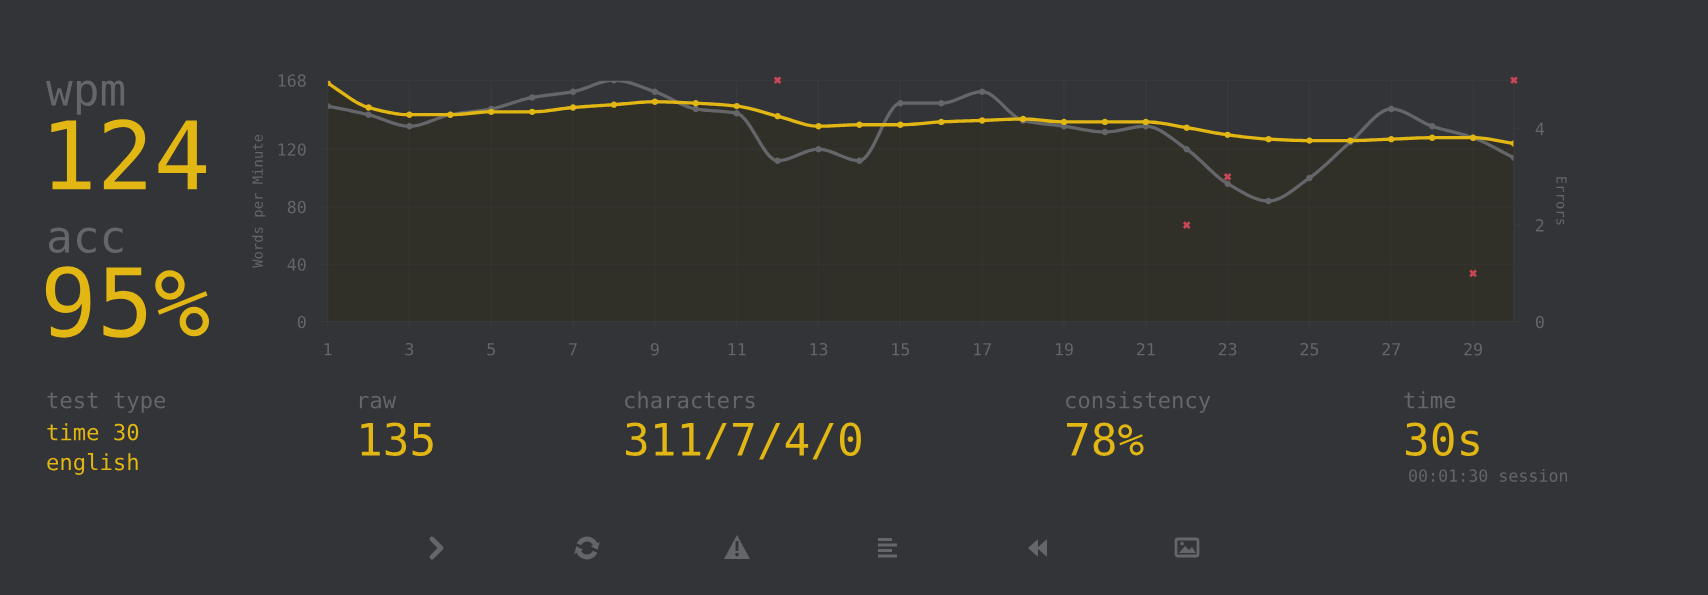 Image resolution: width=1708 pixels, height=595 pixels. What do you see at coordinates (397, 439) in the screenshot?
I see `text: 135` at bounding box center [397, 439].